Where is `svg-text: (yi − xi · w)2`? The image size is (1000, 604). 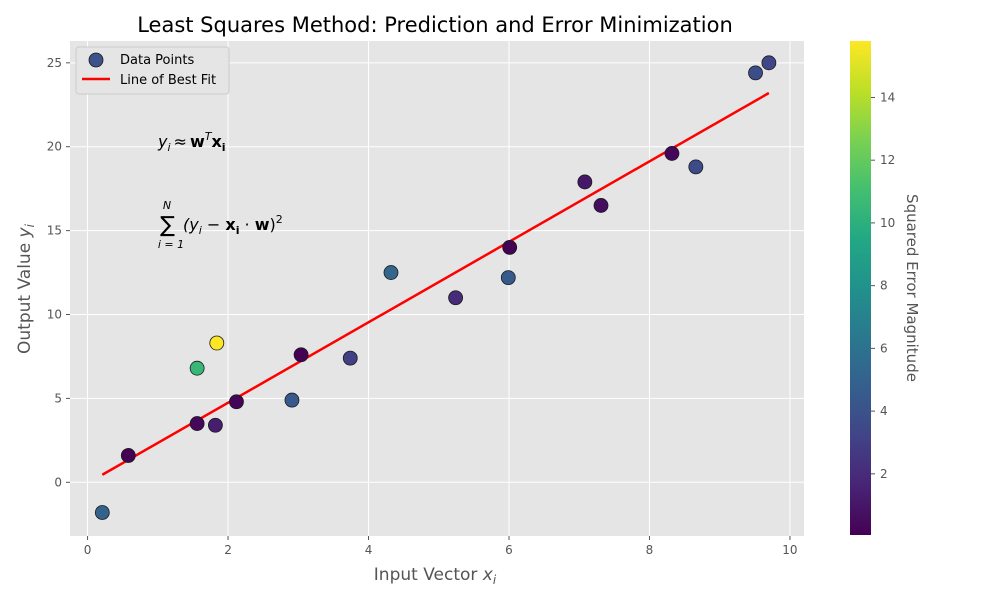
svg-text: (yi − xi · w)2 is located at coordinates (233, 225).